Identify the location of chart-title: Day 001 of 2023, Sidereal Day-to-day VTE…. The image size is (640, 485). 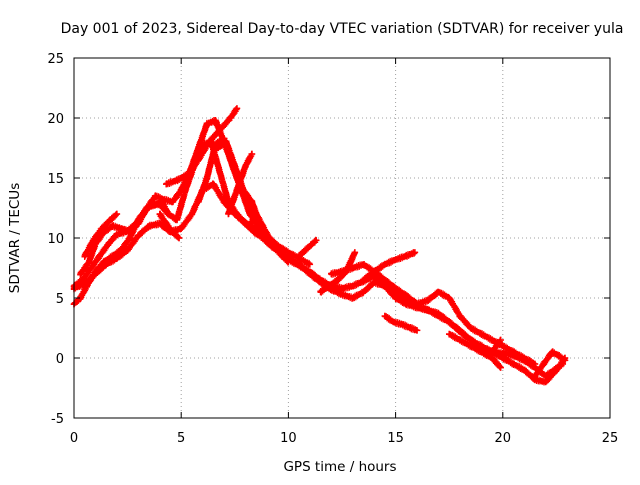
(342, 29).